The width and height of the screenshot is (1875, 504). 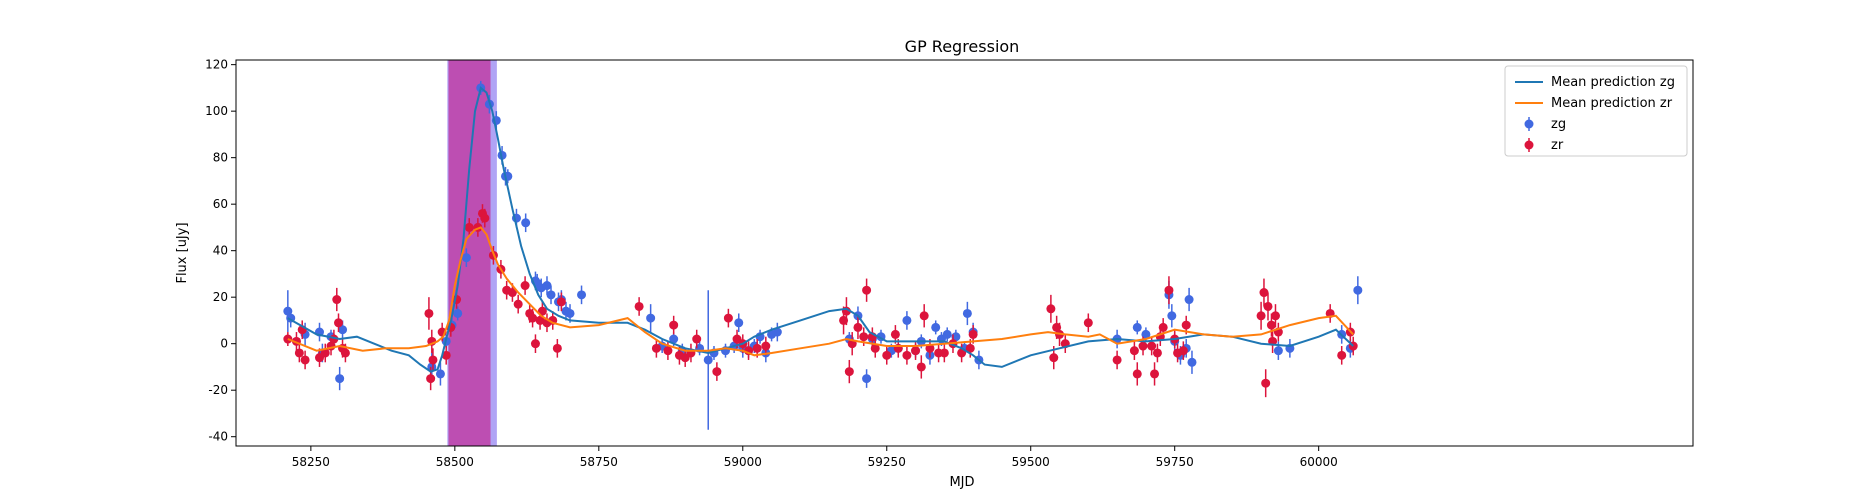 What do you see at coordinates (218, 437) in the screenshot?
I see `y-tick-label: -40` at bounding box center [218, 437].